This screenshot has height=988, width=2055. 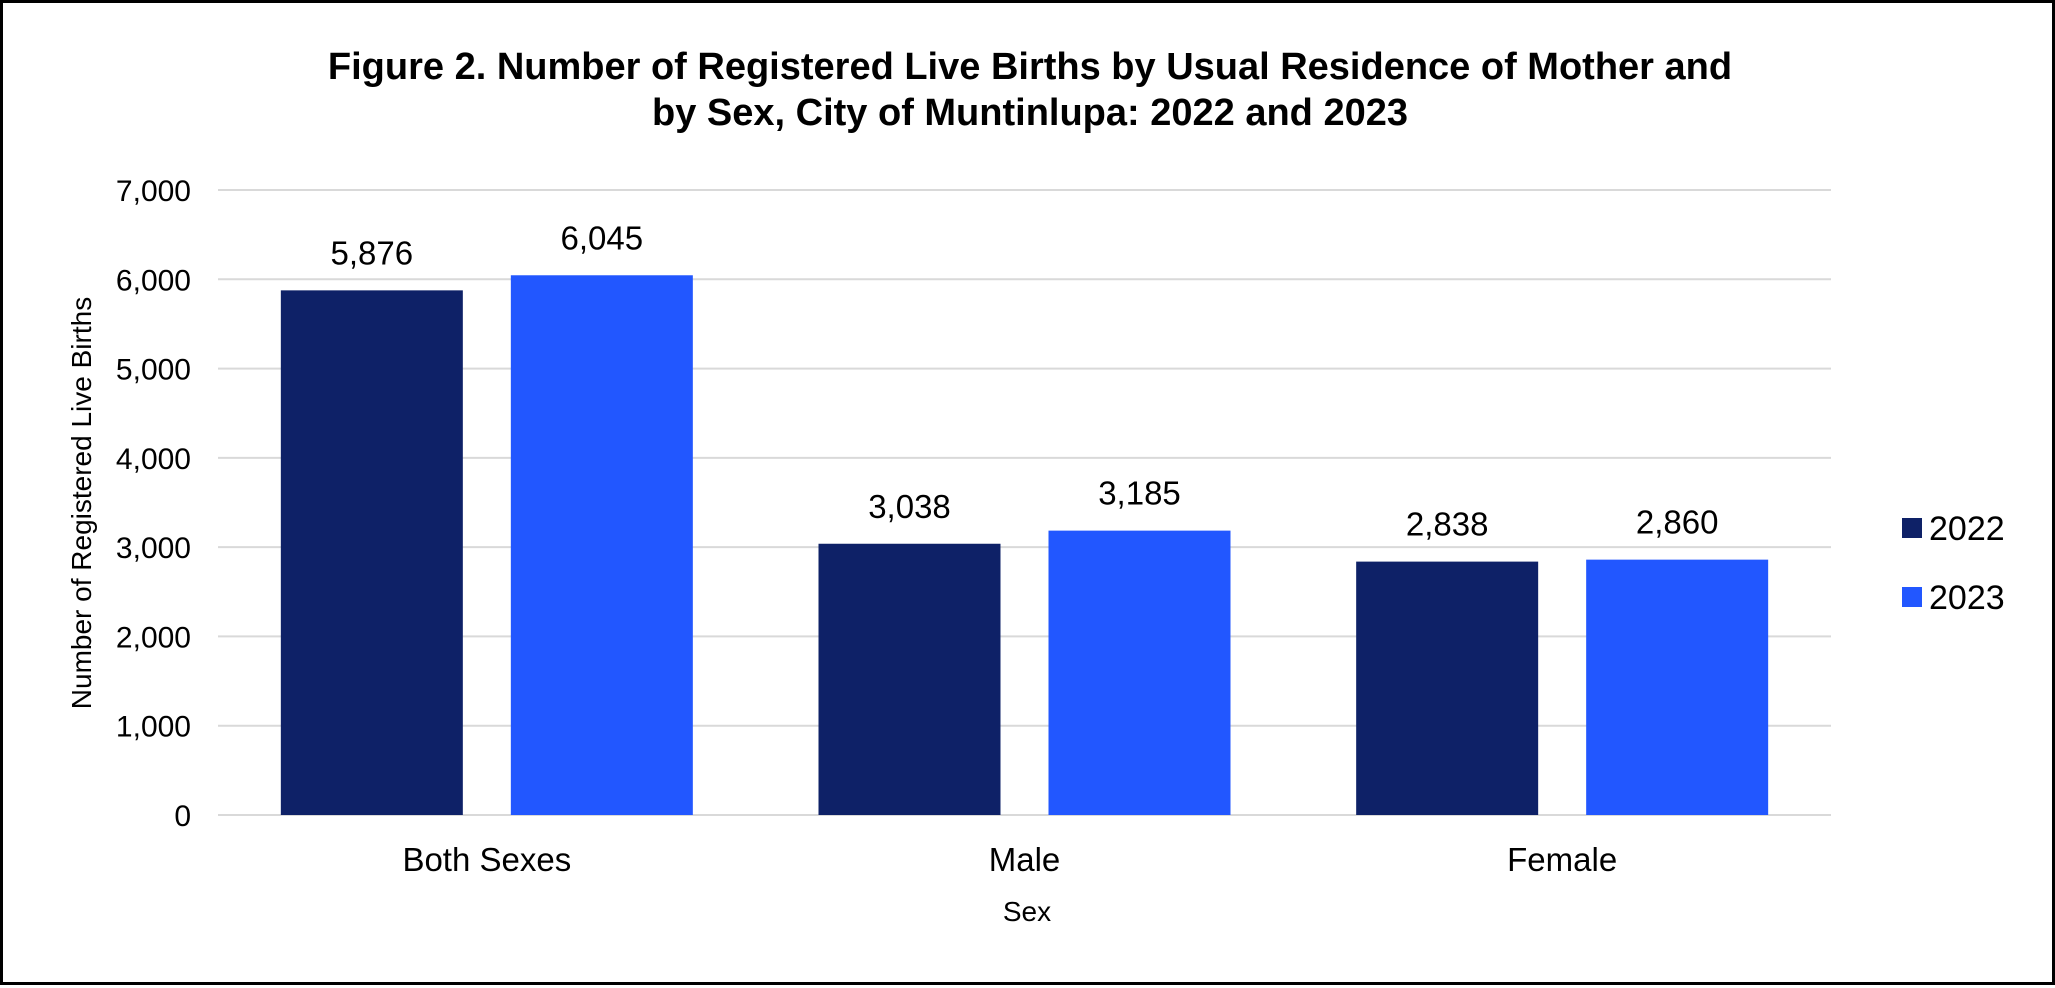 I want to click on legend-label-2023: 2023, so click(x=1967, y=598).